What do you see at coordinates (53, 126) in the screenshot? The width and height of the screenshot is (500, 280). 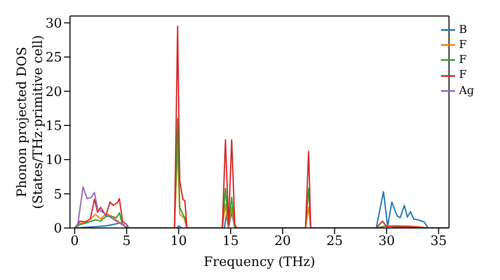 I see `y-tick-label: 15` at bounding box center [53, 126].